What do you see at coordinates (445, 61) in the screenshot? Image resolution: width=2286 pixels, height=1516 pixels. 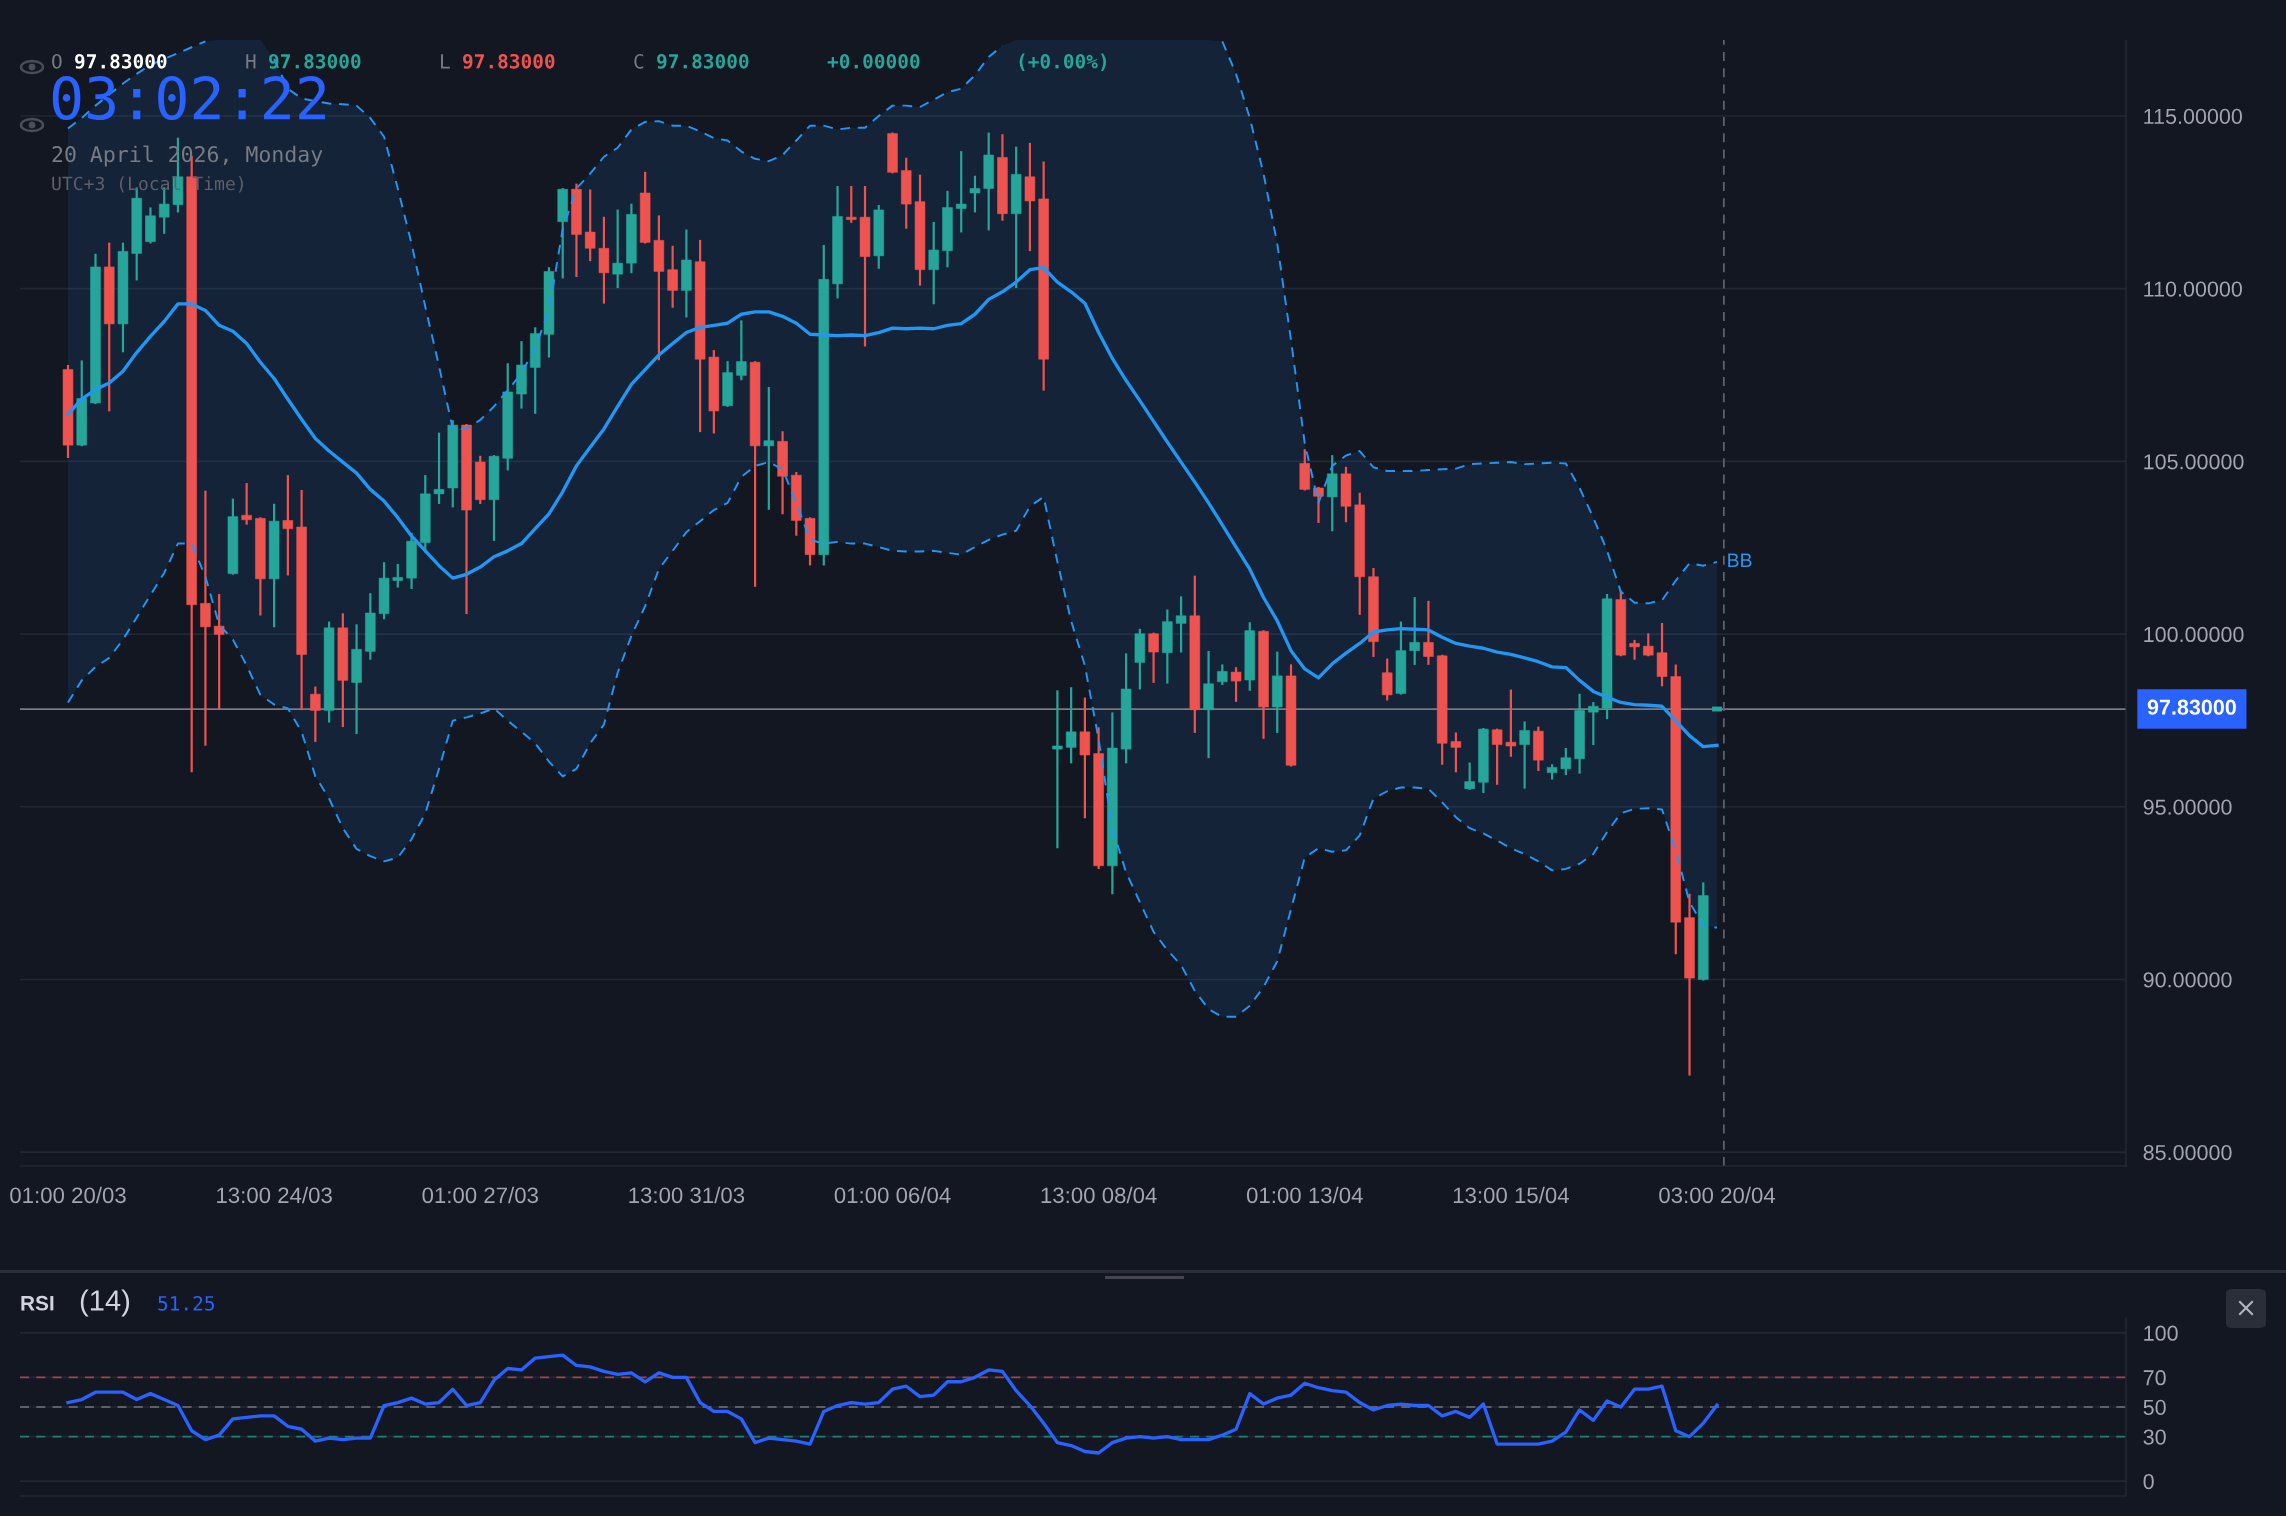 I see `annotation: L` at bounding box center [445, 61].